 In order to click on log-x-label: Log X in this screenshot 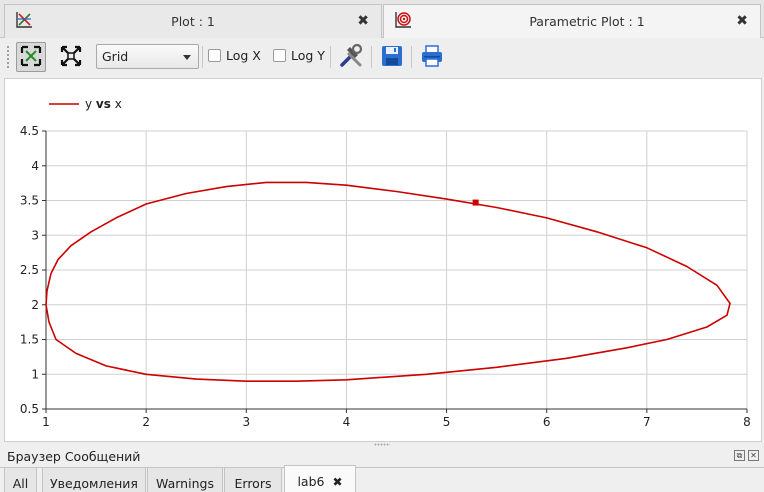, I will do `click(243, 55)`.